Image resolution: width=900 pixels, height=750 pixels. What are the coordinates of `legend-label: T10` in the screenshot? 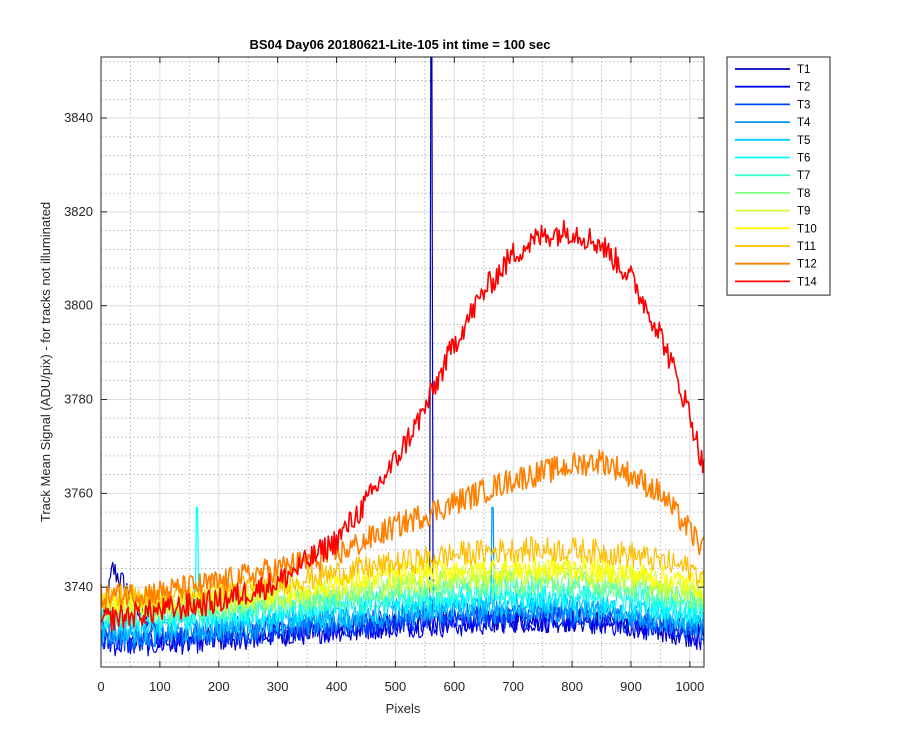 It's located at (807, 229).